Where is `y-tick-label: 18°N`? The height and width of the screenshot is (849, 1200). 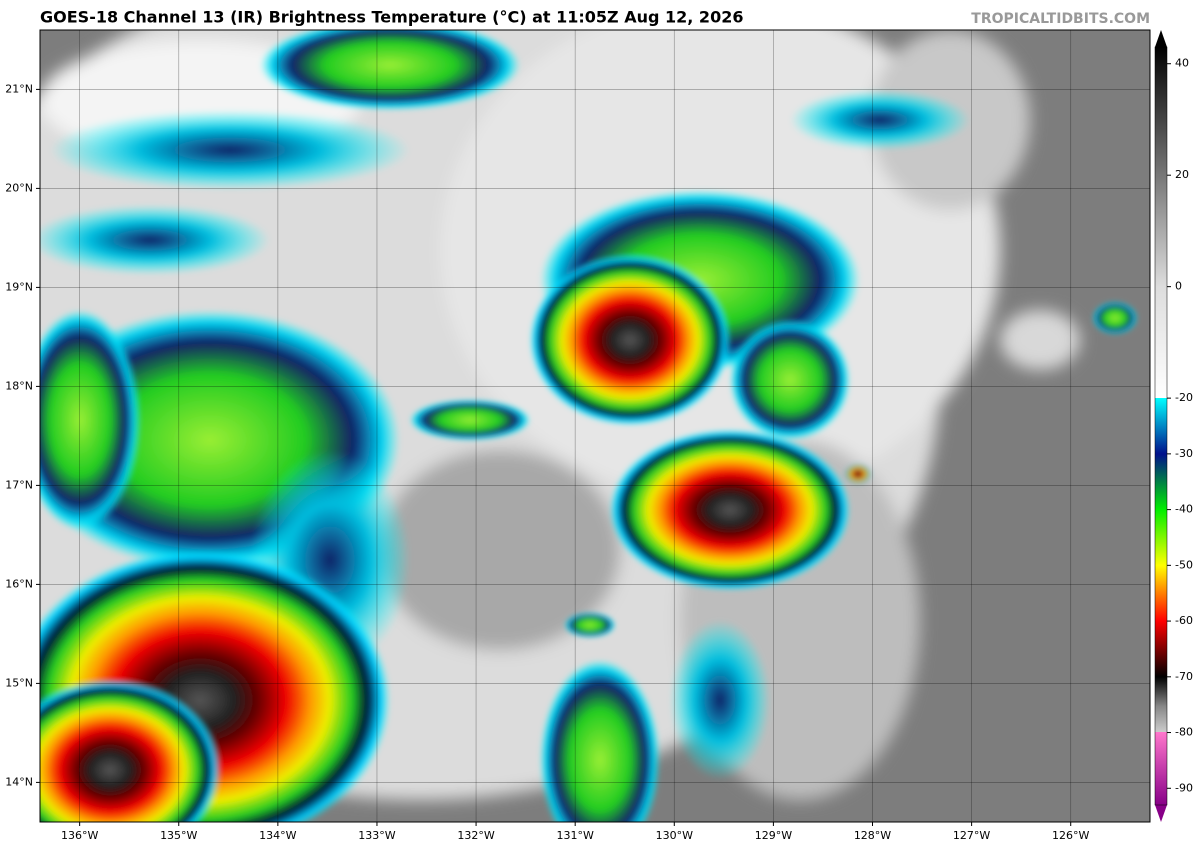 y-tick-label: 18°N is located at coordinates (19, 385).